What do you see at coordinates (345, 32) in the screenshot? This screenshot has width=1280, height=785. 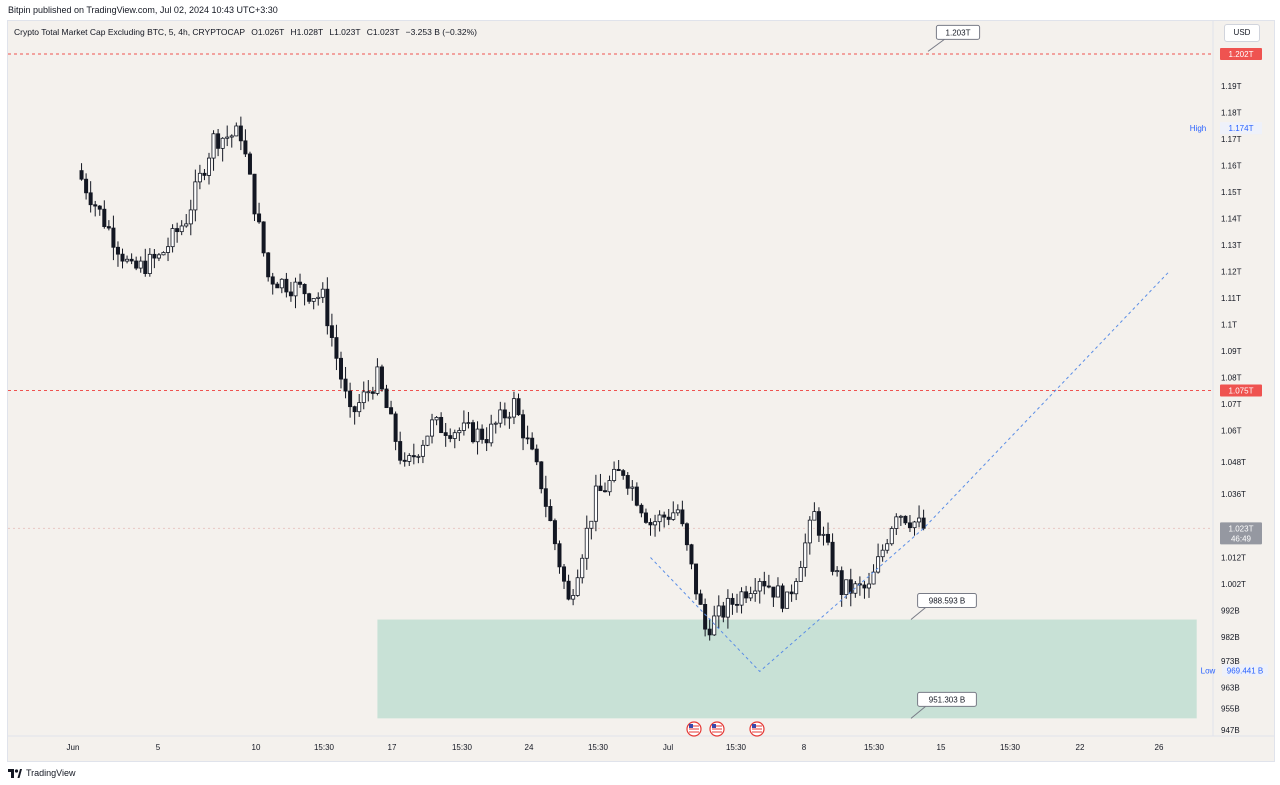 I see `ohlc-low: L1.023T` at bounding box center [345, 32].